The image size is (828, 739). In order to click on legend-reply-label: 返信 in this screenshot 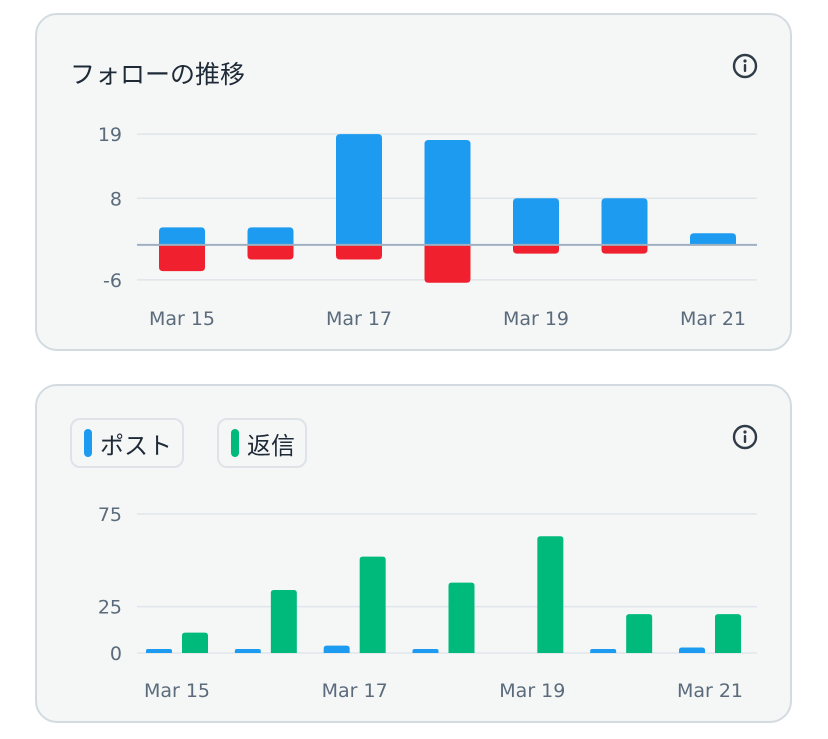, I will do `click(271, 445)`.